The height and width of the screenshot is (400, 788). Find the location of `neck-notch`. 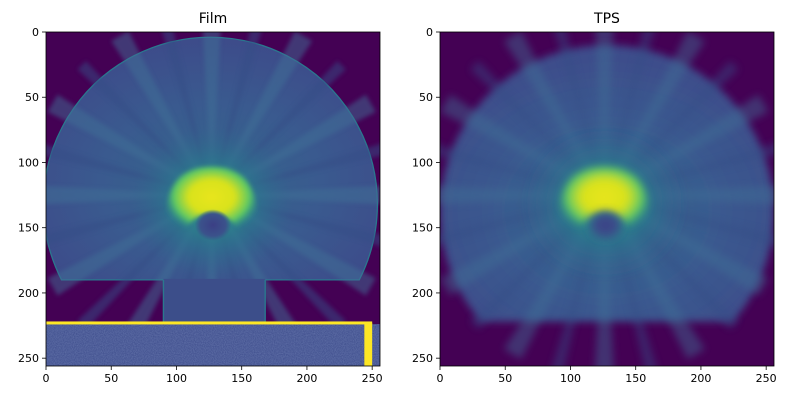

neck-notch is located at coordinates (214, 300).